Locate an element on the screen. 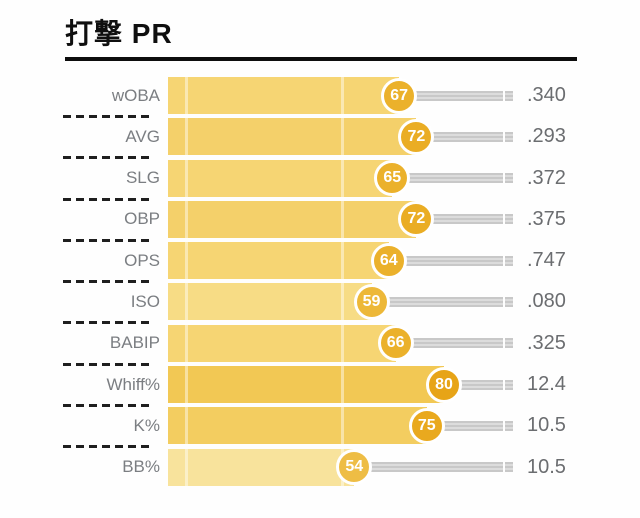 This screenshot has width=640, height=518. percentile-badge: 75 is located at coordinates (426, 425).